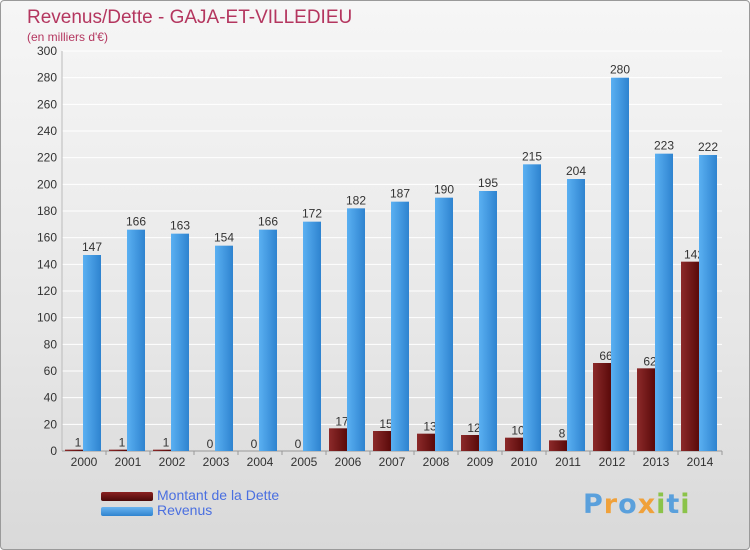 This screenshot has height=550, width=750. I want to click on logo-letter: o, so click(628, 504).